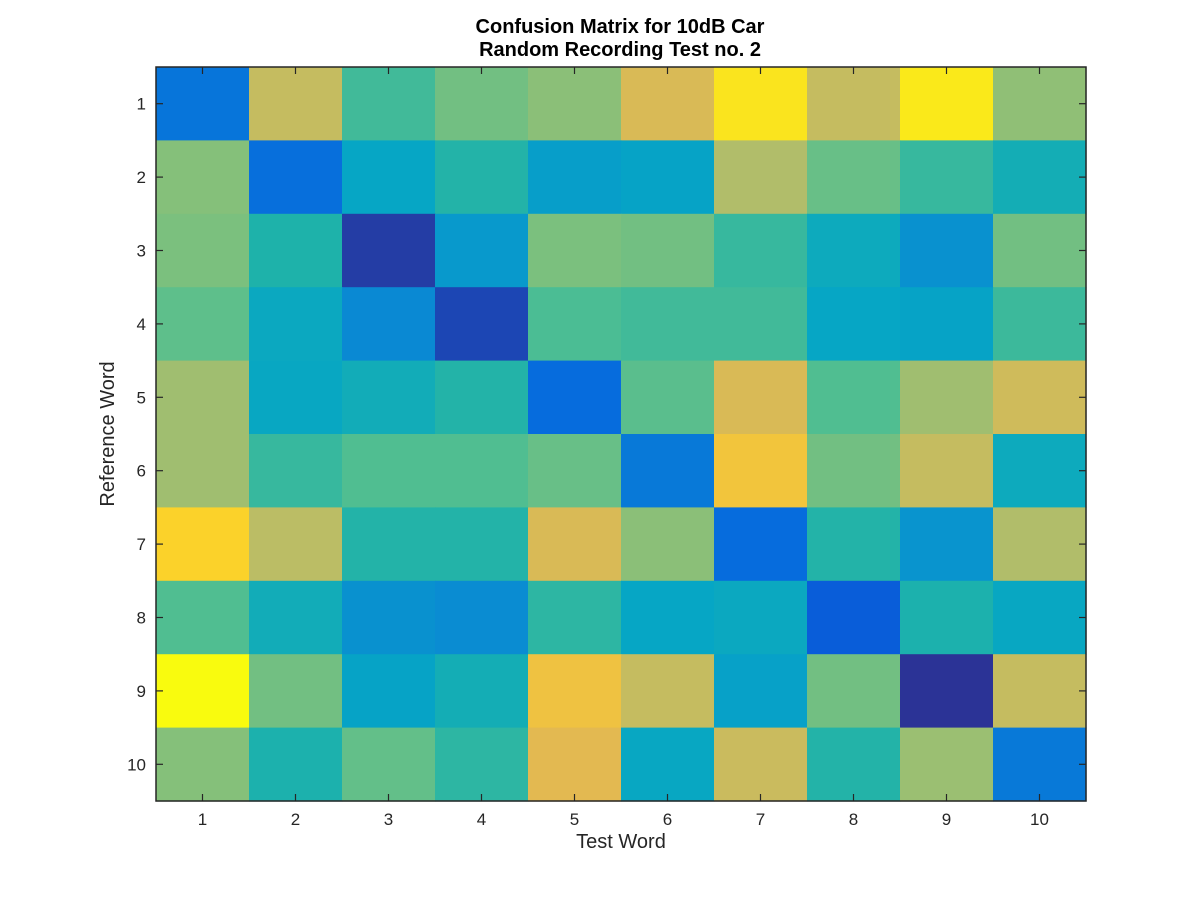 This screenshot has height=900, width=1200. What do you see at coordinates (482, 691) in the screenshot?
I see `heatmap-cell-r9-c4` at bounding box center [482, 691].